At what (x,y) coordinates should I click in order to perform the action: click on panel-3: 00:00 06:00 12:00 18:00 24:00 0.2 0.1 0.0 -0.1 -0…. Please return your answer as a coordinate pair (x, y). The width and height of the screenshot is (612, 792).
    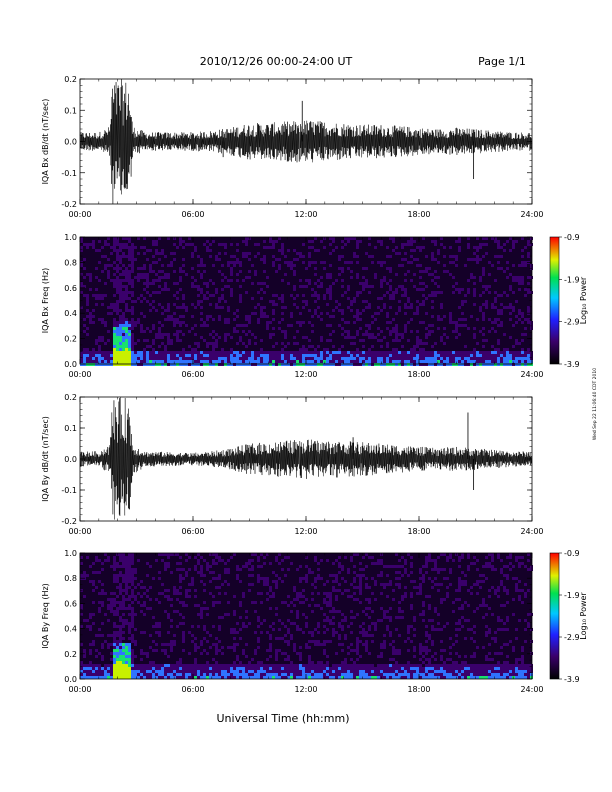
    Looking at the image, I should click on (292, 464).